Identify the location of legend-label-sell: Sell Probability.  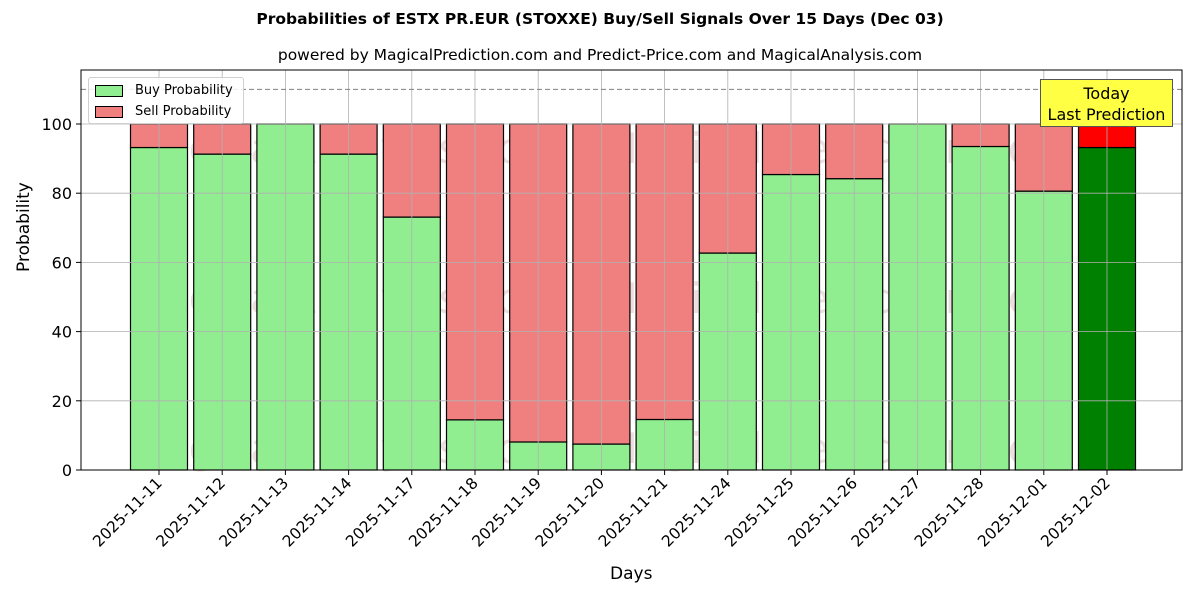
(183, 111).